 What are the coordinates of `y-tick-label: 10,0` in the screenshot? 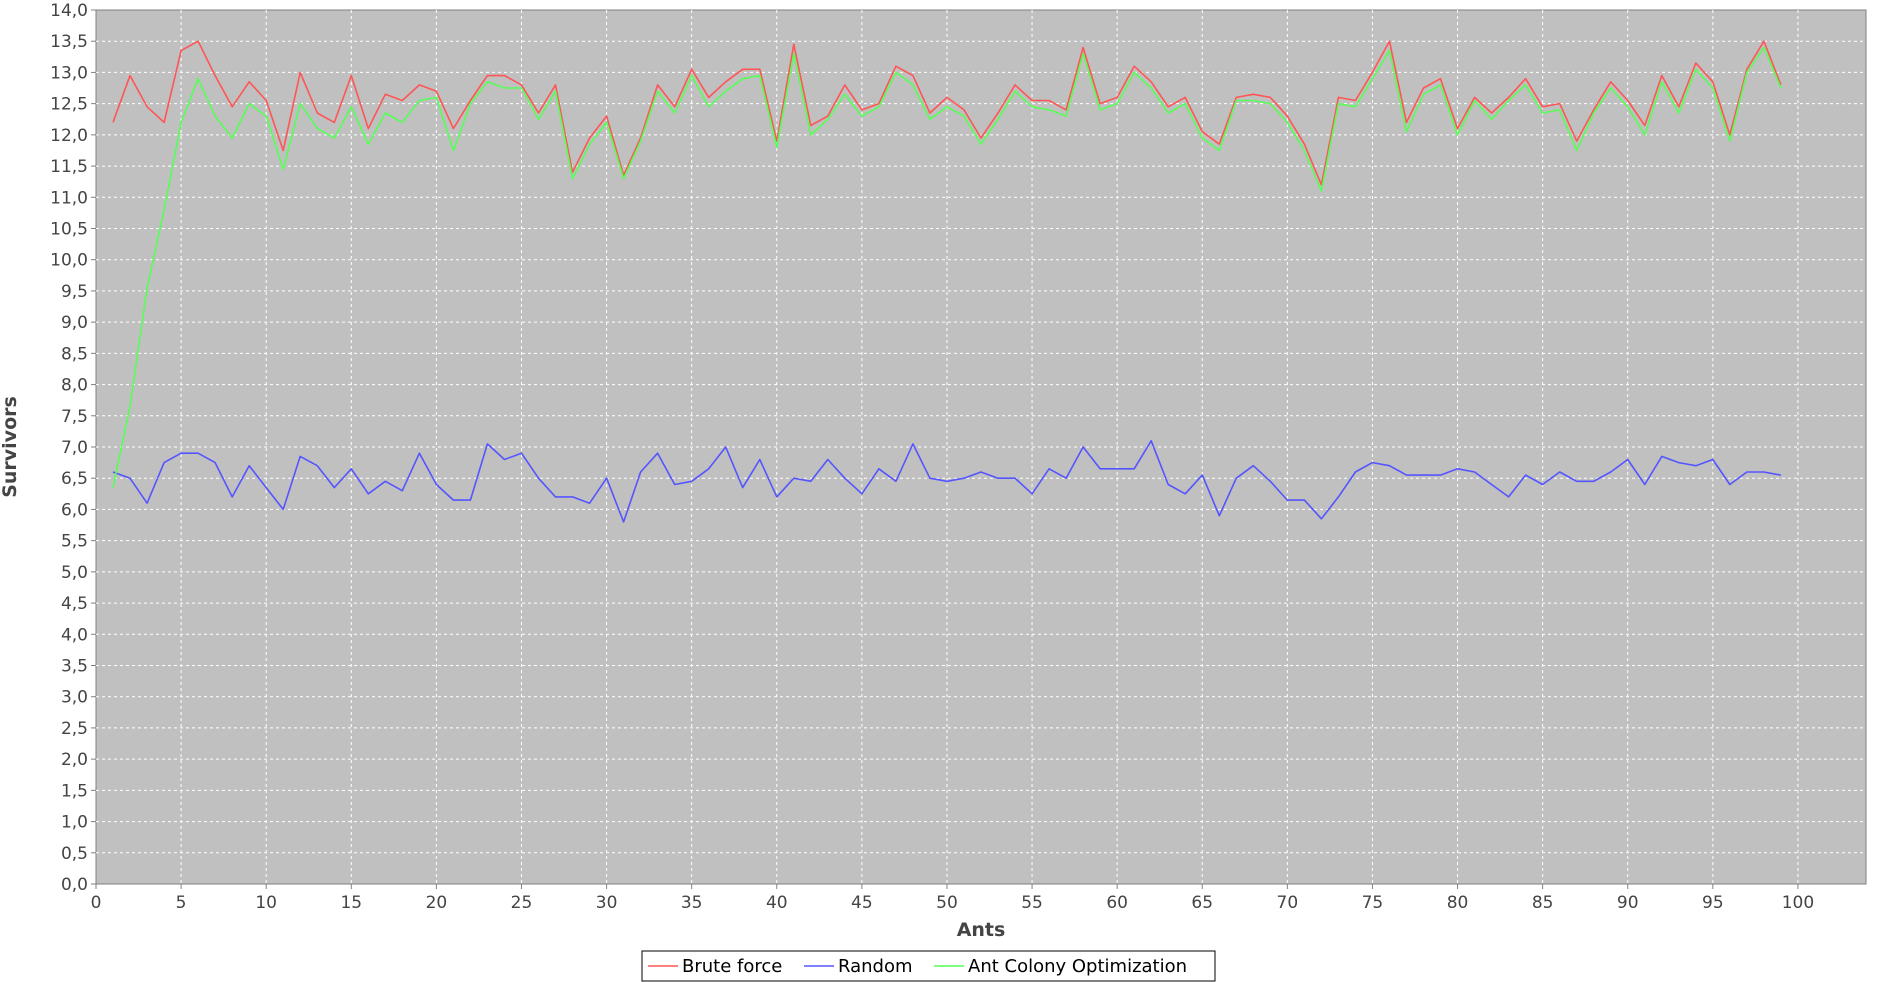 It's located at (69, 261).